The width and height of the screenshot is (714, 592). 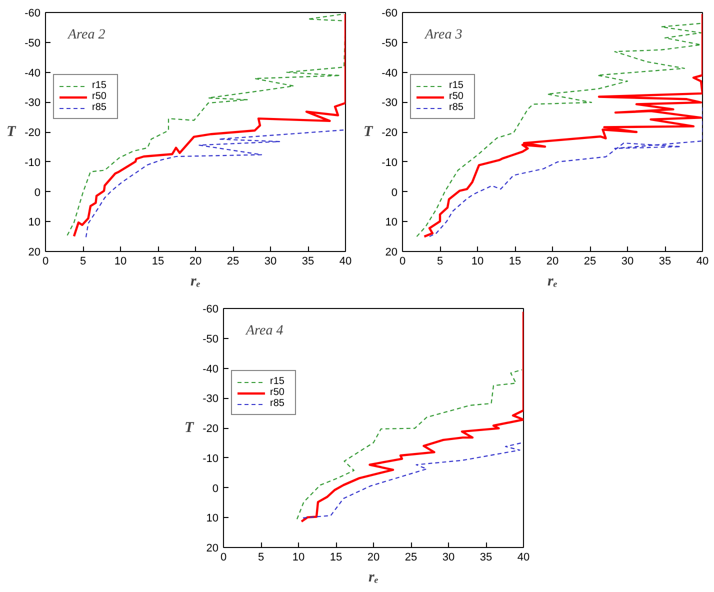 I want to click on text: Area 4, so click(x=264, y=331).